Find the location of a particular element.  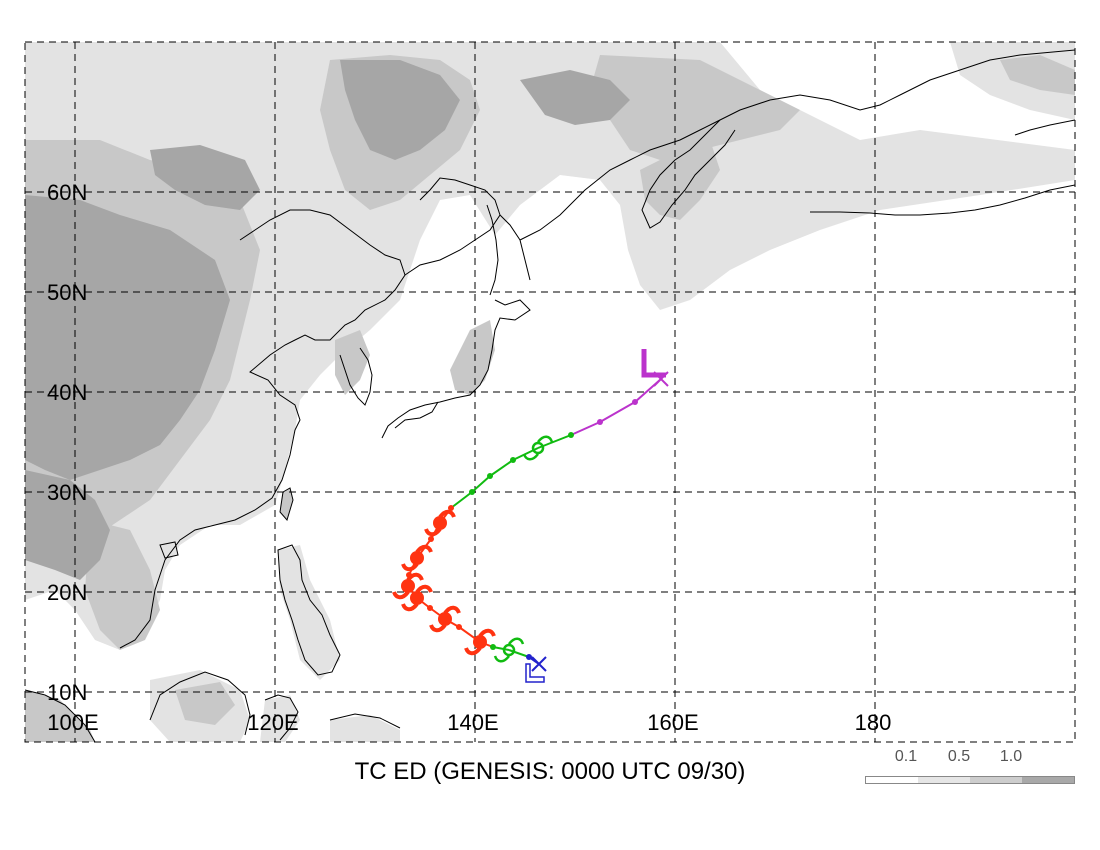

land-mongolia-dark is located at coordinates (205, 177).